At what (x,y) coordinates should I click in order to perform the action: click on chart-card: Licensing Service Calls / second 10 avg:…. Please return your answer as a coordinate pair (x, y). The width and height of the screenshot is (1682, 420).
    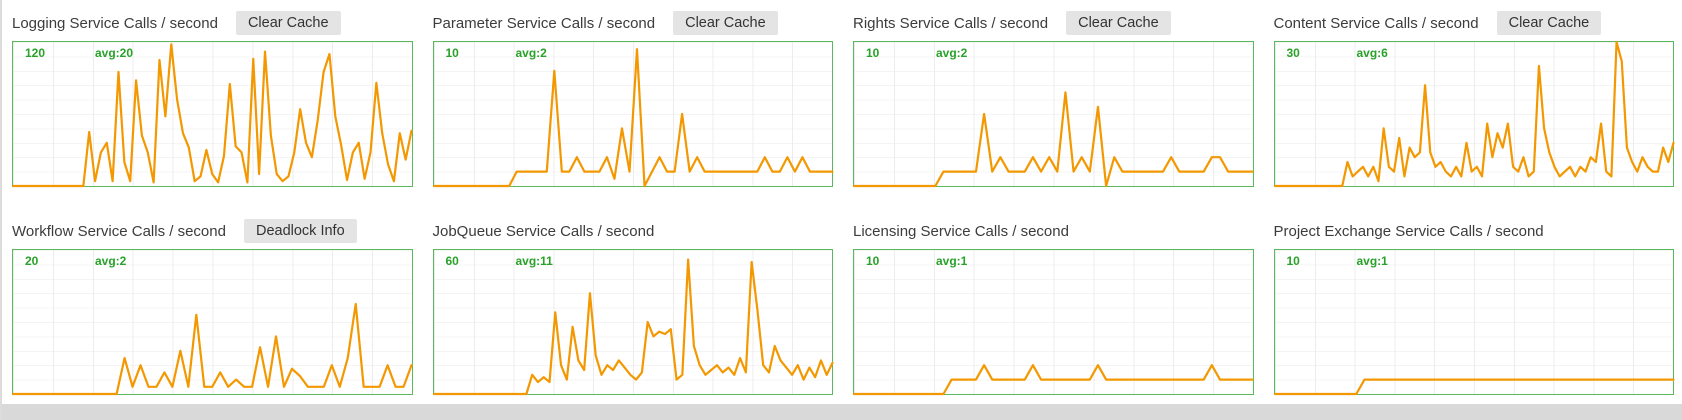
    Looking at the image, I should click on (1053, 306).